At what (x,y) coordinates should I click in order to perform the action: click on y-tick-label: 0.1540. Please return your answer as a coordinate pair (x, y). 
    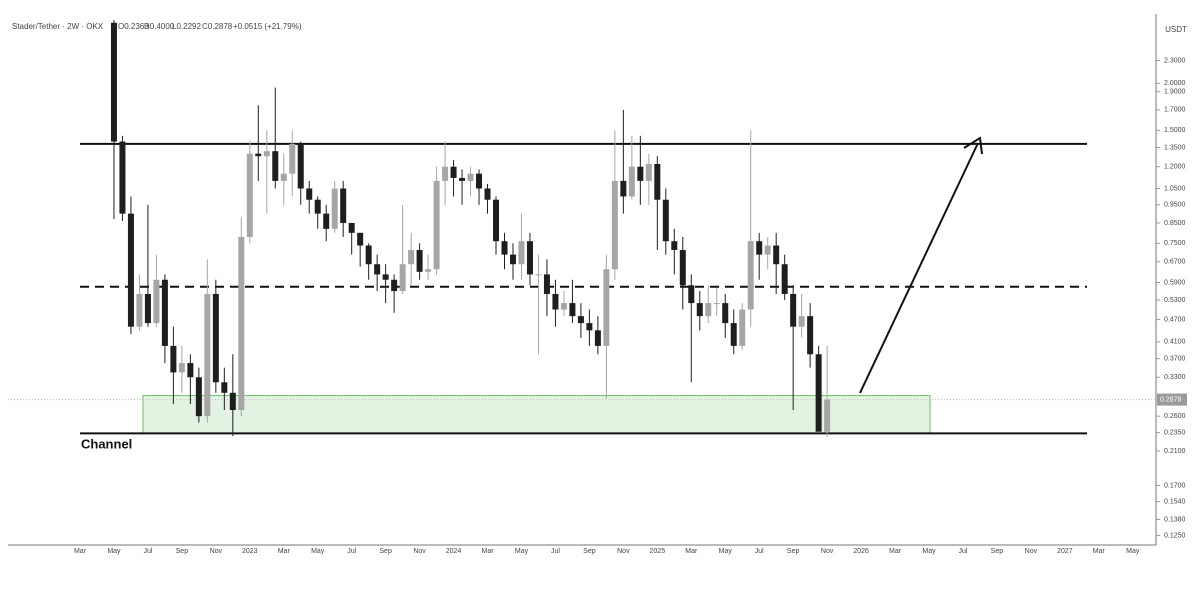
    Looking at the image, I should click on (1175, 501).